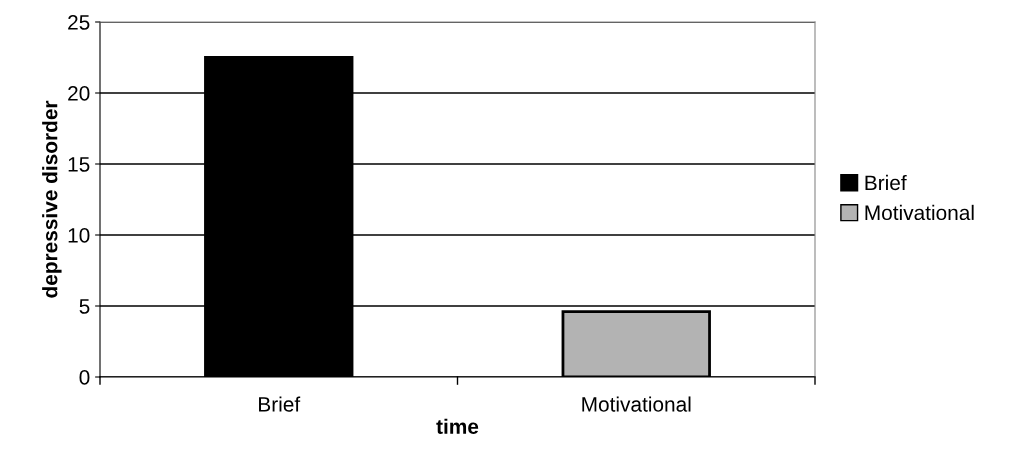  I want to click on y-tick-label: 15, so click(79, 164).